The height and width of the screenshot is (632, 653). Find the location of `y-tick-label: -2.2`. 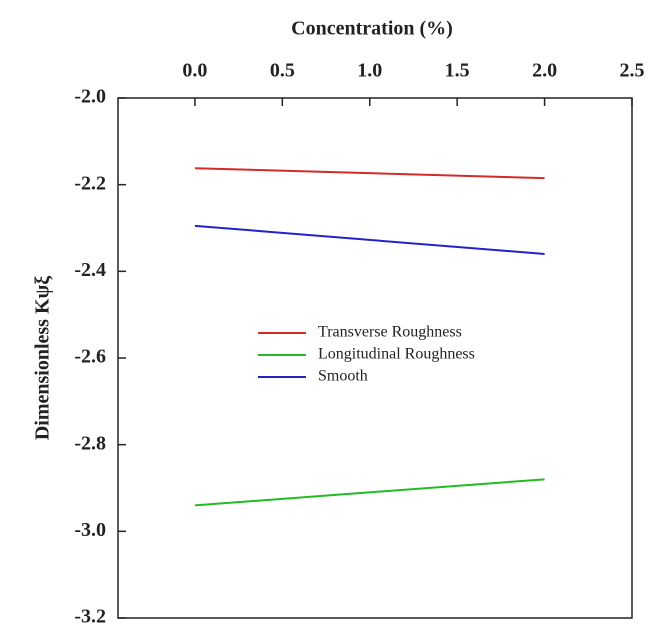

y-tick-label: -2.2 is located at coordinates (90, 183).